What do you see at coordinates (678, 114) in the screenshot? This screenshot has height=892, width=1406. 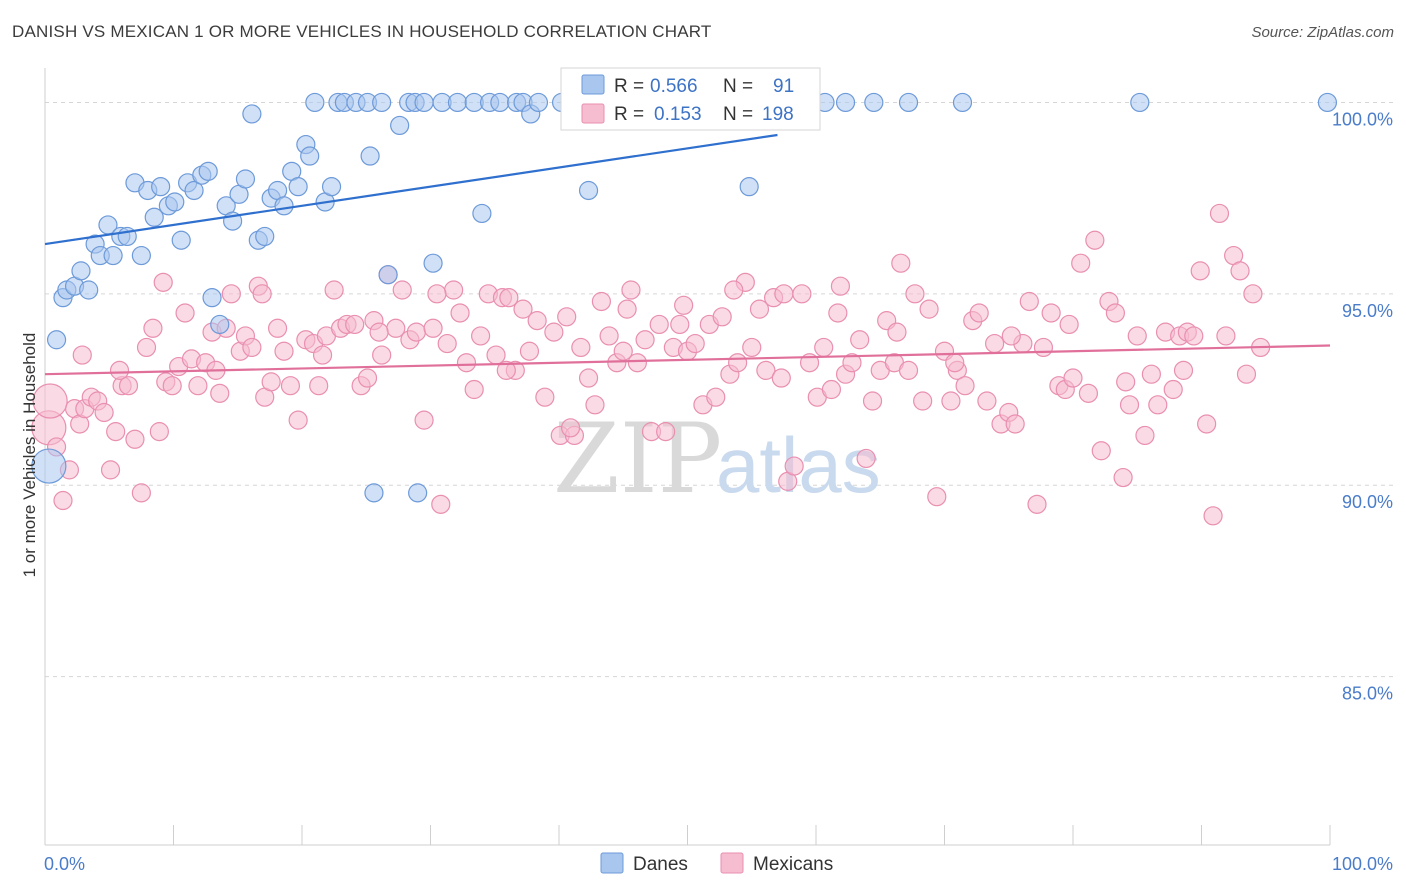 I see `legend-mexicans-r-value: 0.153` at bounding box center [678, 114].